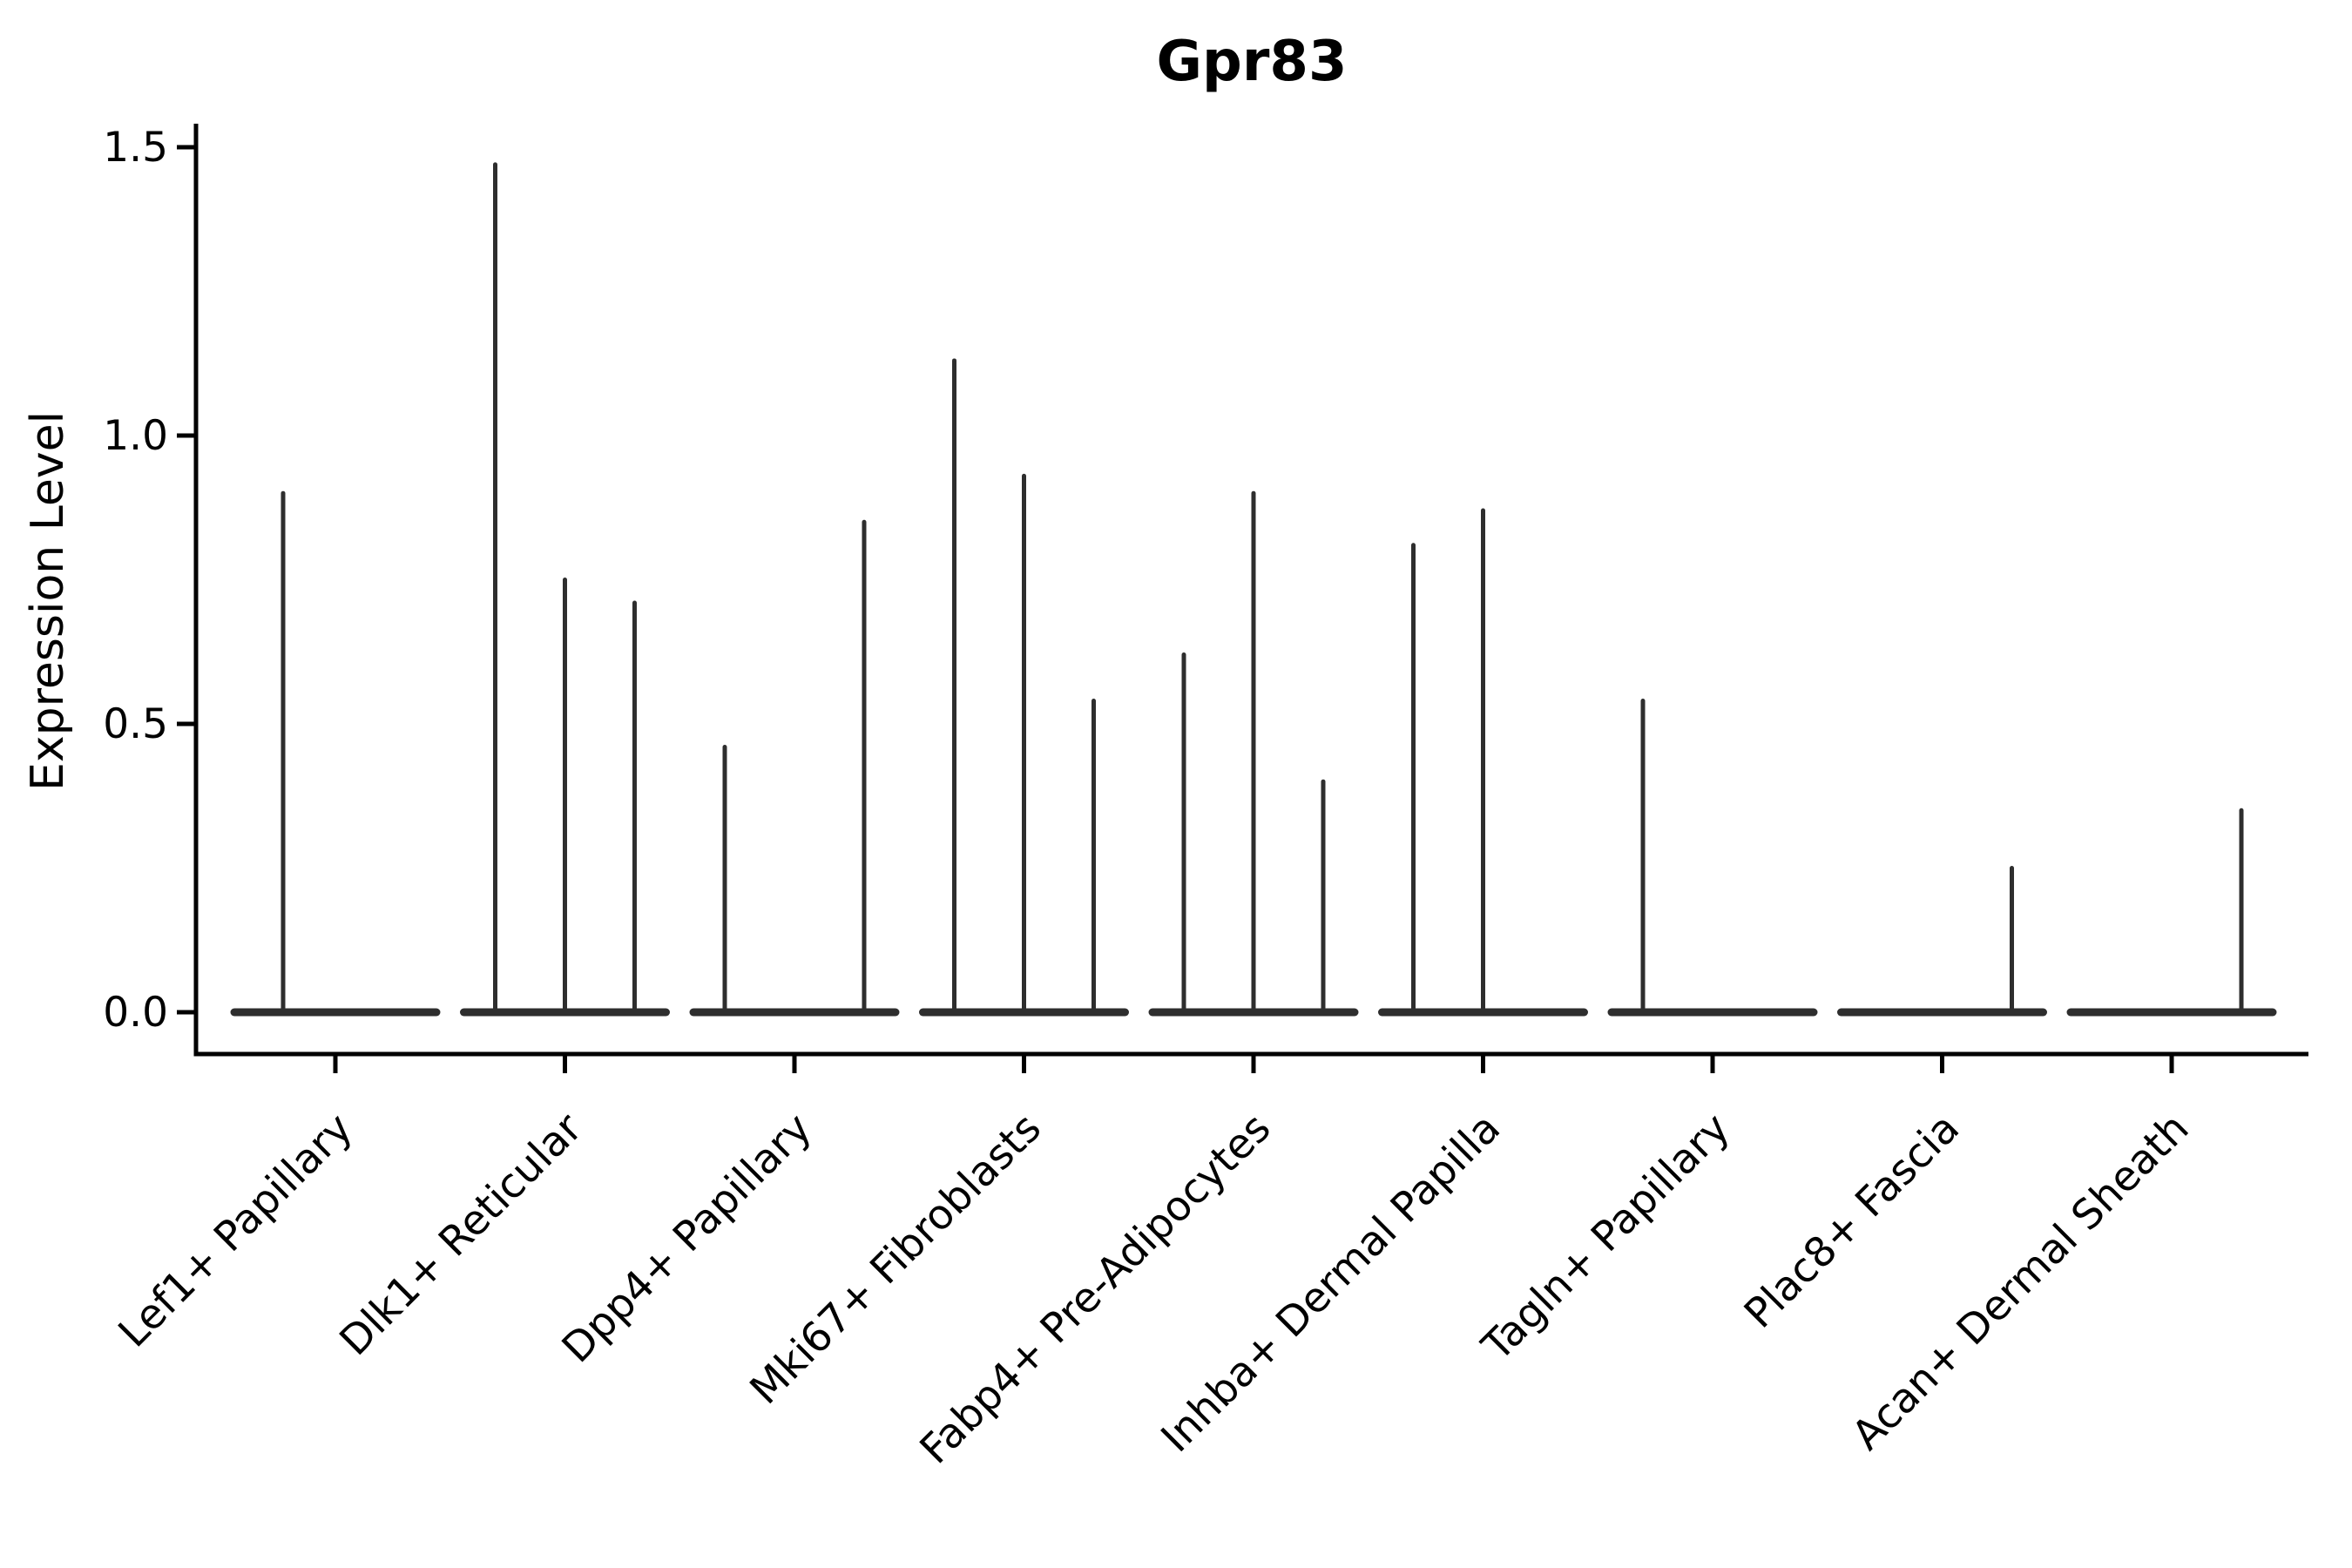  I want to click on x-tick-label: Tagln+ Papillary, so click(1606, 1238).